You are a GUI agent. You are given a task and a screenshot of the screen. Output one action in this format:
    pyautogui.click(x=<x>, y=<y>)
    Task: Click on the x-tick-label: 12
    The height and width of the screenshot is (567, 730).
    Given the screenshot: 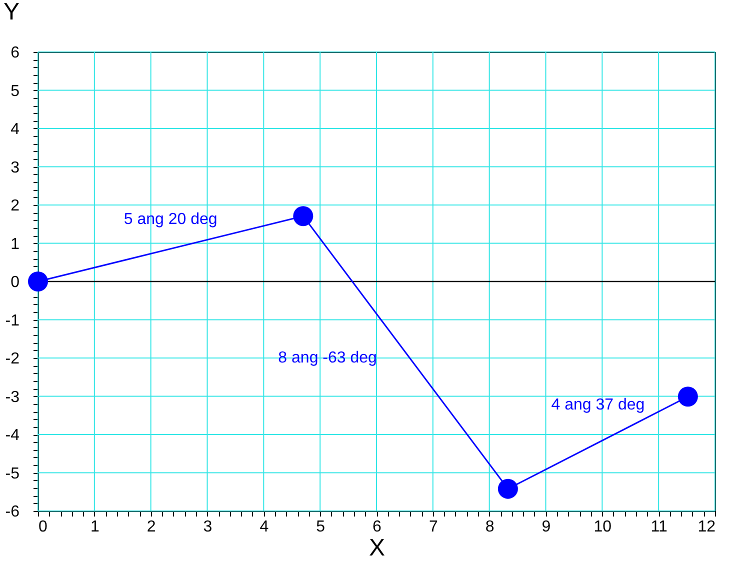 What is the action you would take?
    pyautogui.click(x=707, y=527)
    